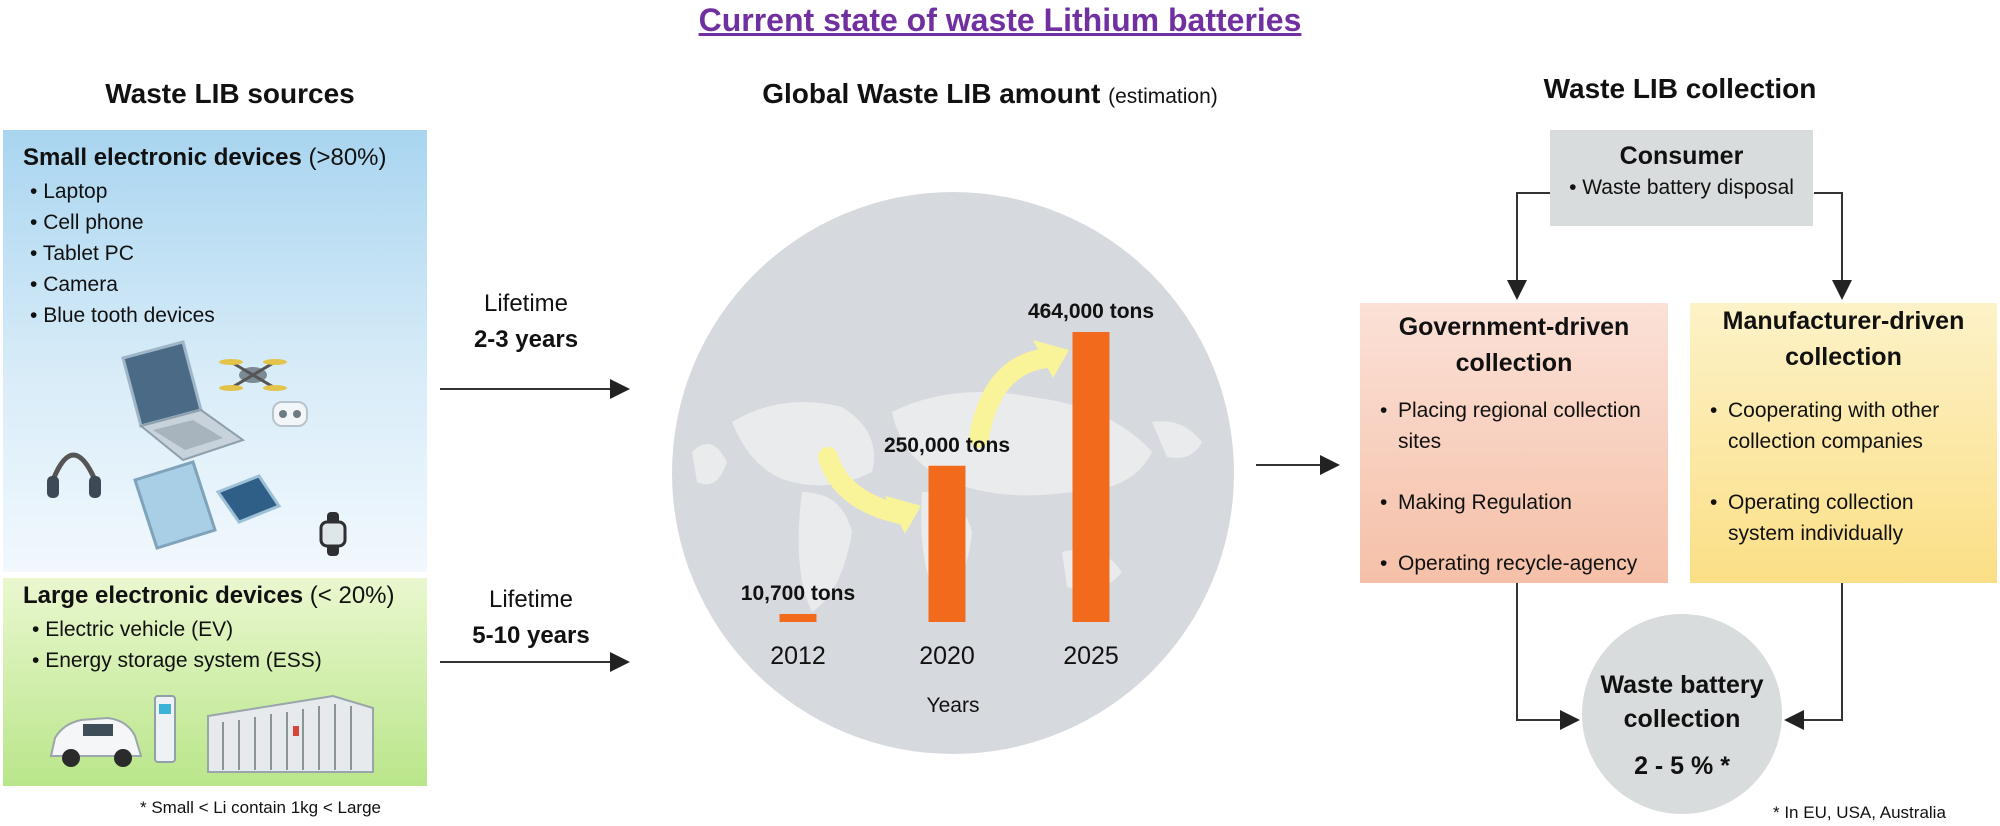 The image size is (2000, 826). What do you see at coordinates (177, 629) in the screenshot?
I see `list-item: Electric vehicle (EV)` at bounding box center [177, 629].